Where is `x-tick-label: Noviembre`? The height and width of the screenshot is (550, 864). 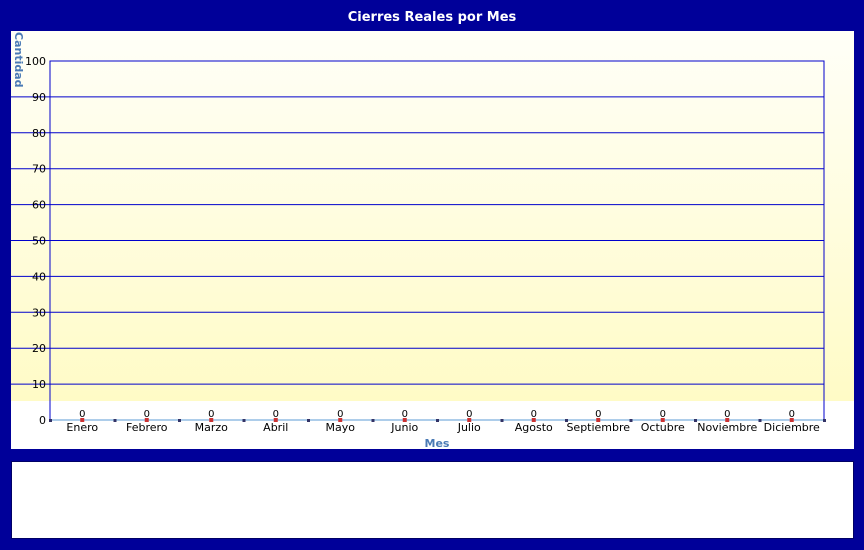 x-tick-label: Noviembre is located at coordinates (727, 427).